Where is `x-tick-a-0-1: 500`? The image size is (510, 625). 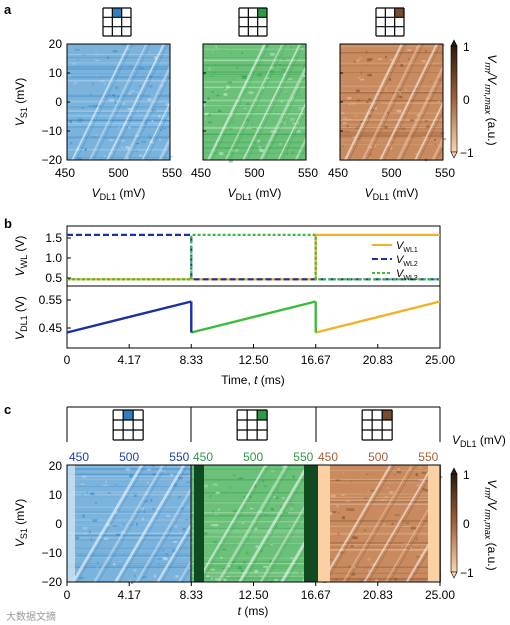 x-tick-a-0-1: 500 is located at coordinates (118, 173).